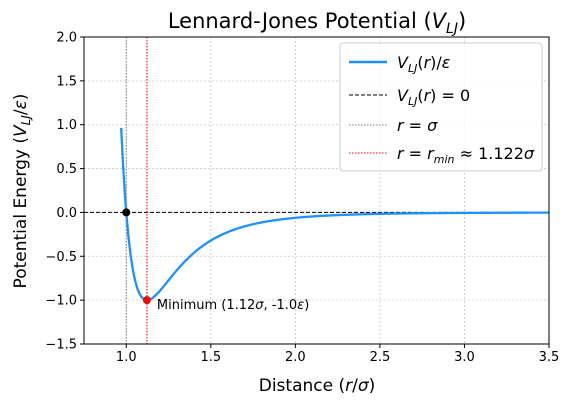 Image resolution: width=570 pixels, height=405 pixels. I want to click on x-tick-label: 3.0, so click(464, 357).